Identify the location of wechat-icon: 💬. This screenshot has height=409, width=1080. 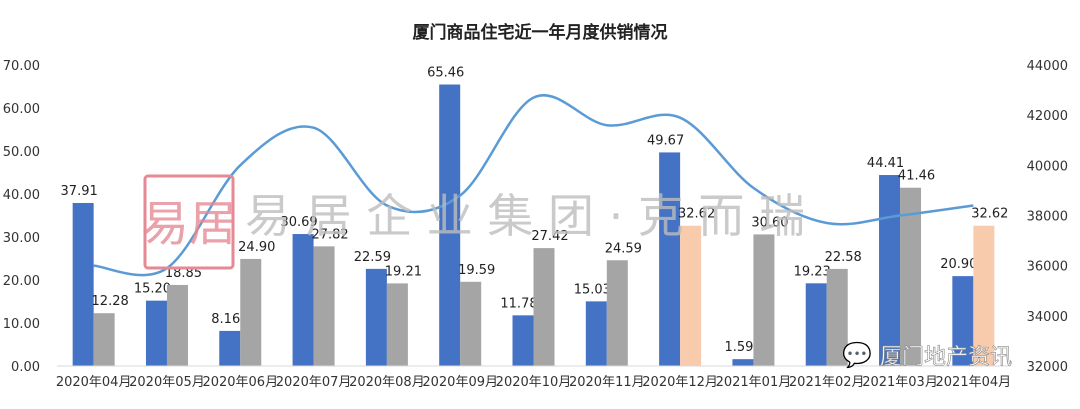
(857, 355).